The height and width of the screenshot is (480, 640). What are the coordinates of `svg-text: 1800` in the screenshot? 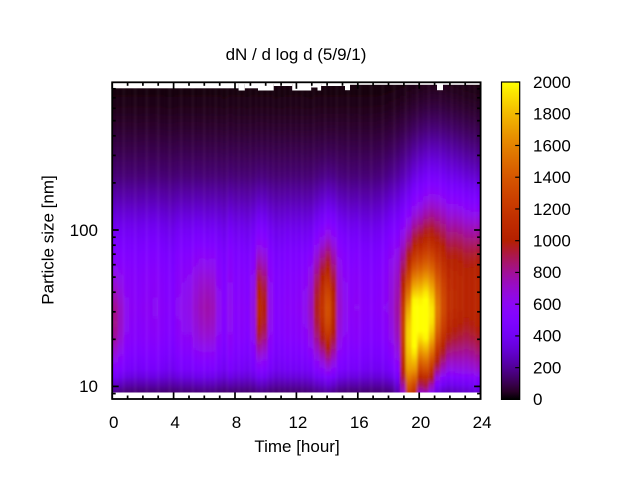 It's located at (552, 114).